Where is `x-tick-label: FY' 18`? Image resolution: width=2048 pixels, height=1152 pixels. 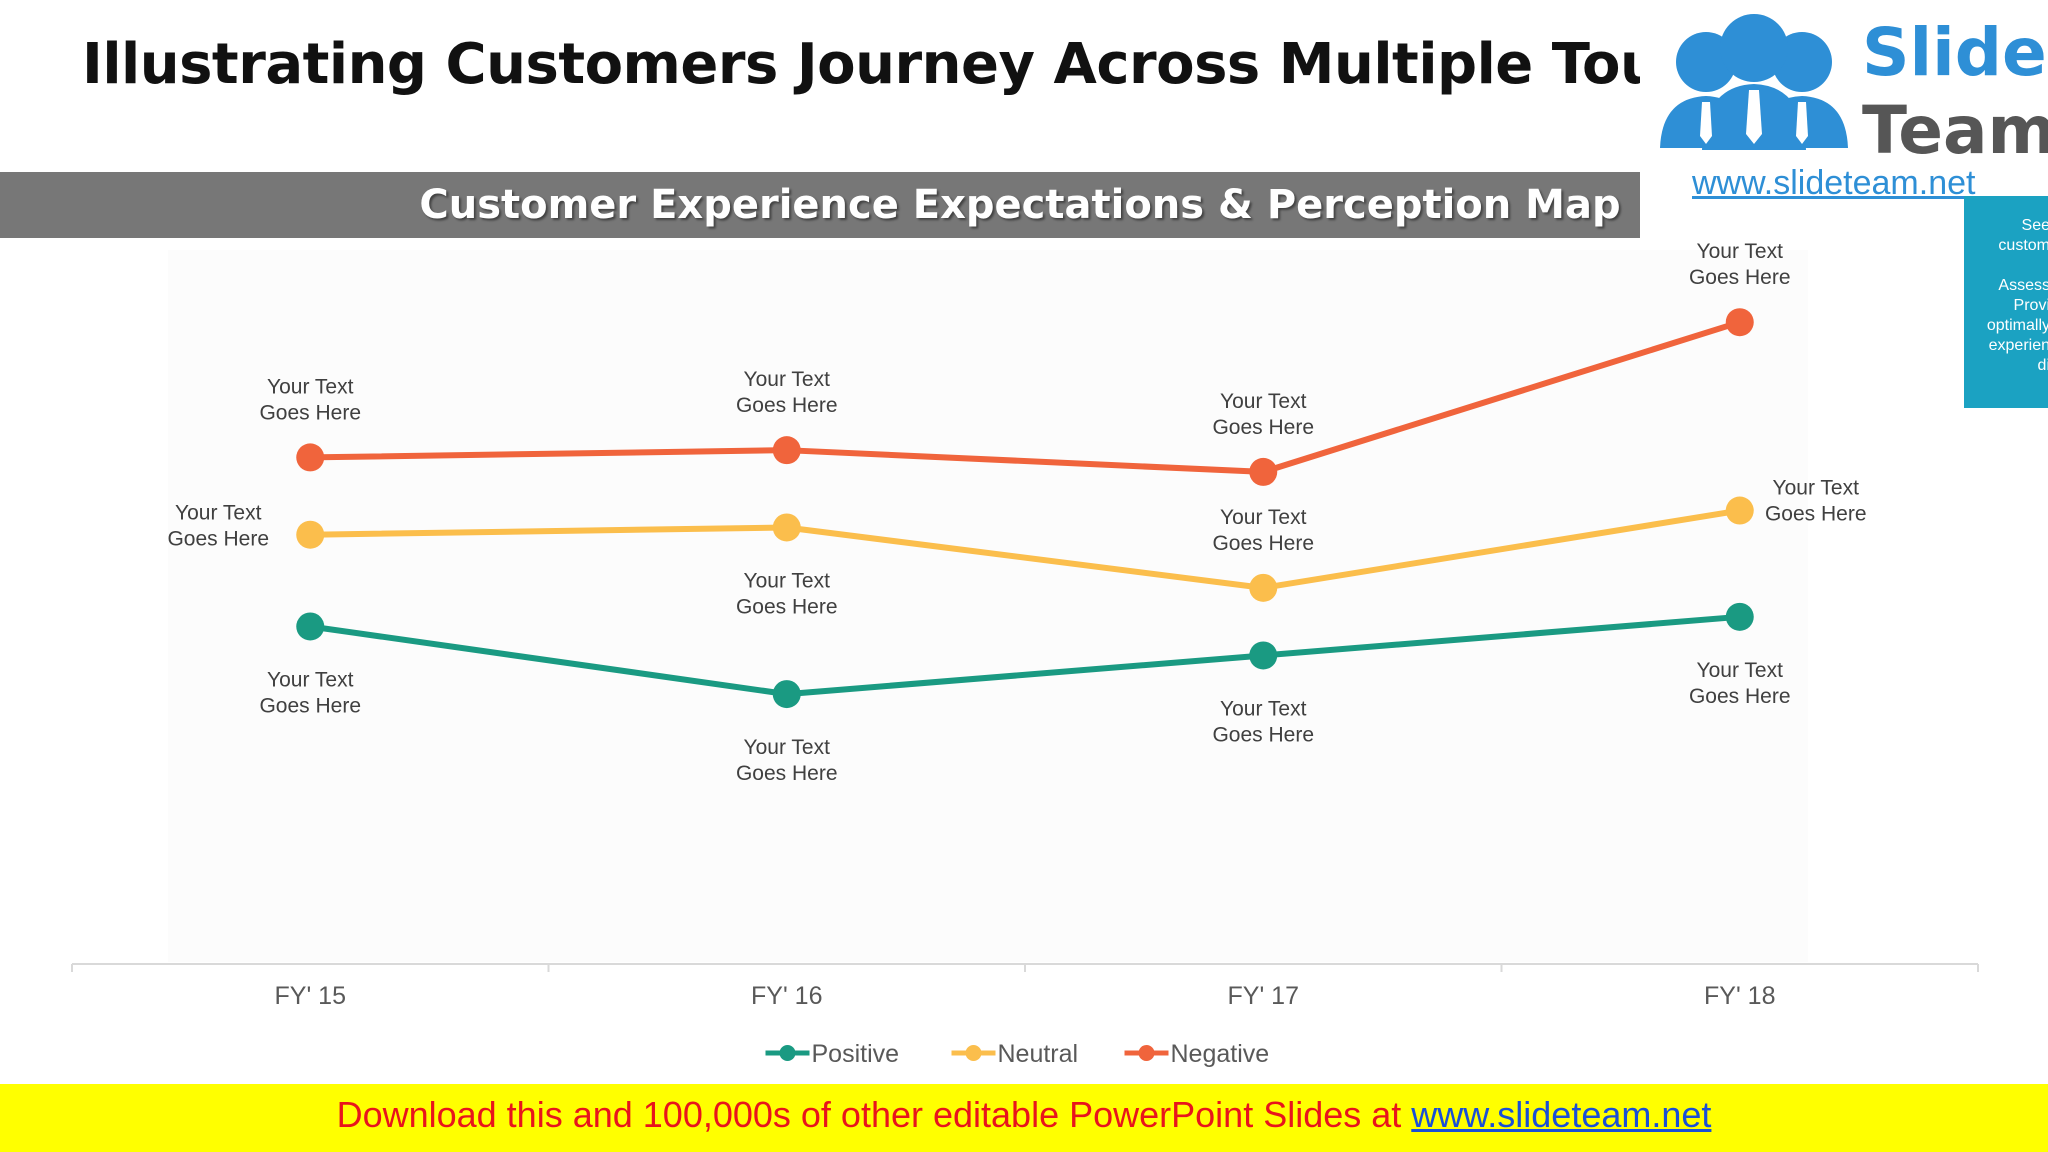 x-tick-label: FY' 18 is located at coordinates (1739, 996).